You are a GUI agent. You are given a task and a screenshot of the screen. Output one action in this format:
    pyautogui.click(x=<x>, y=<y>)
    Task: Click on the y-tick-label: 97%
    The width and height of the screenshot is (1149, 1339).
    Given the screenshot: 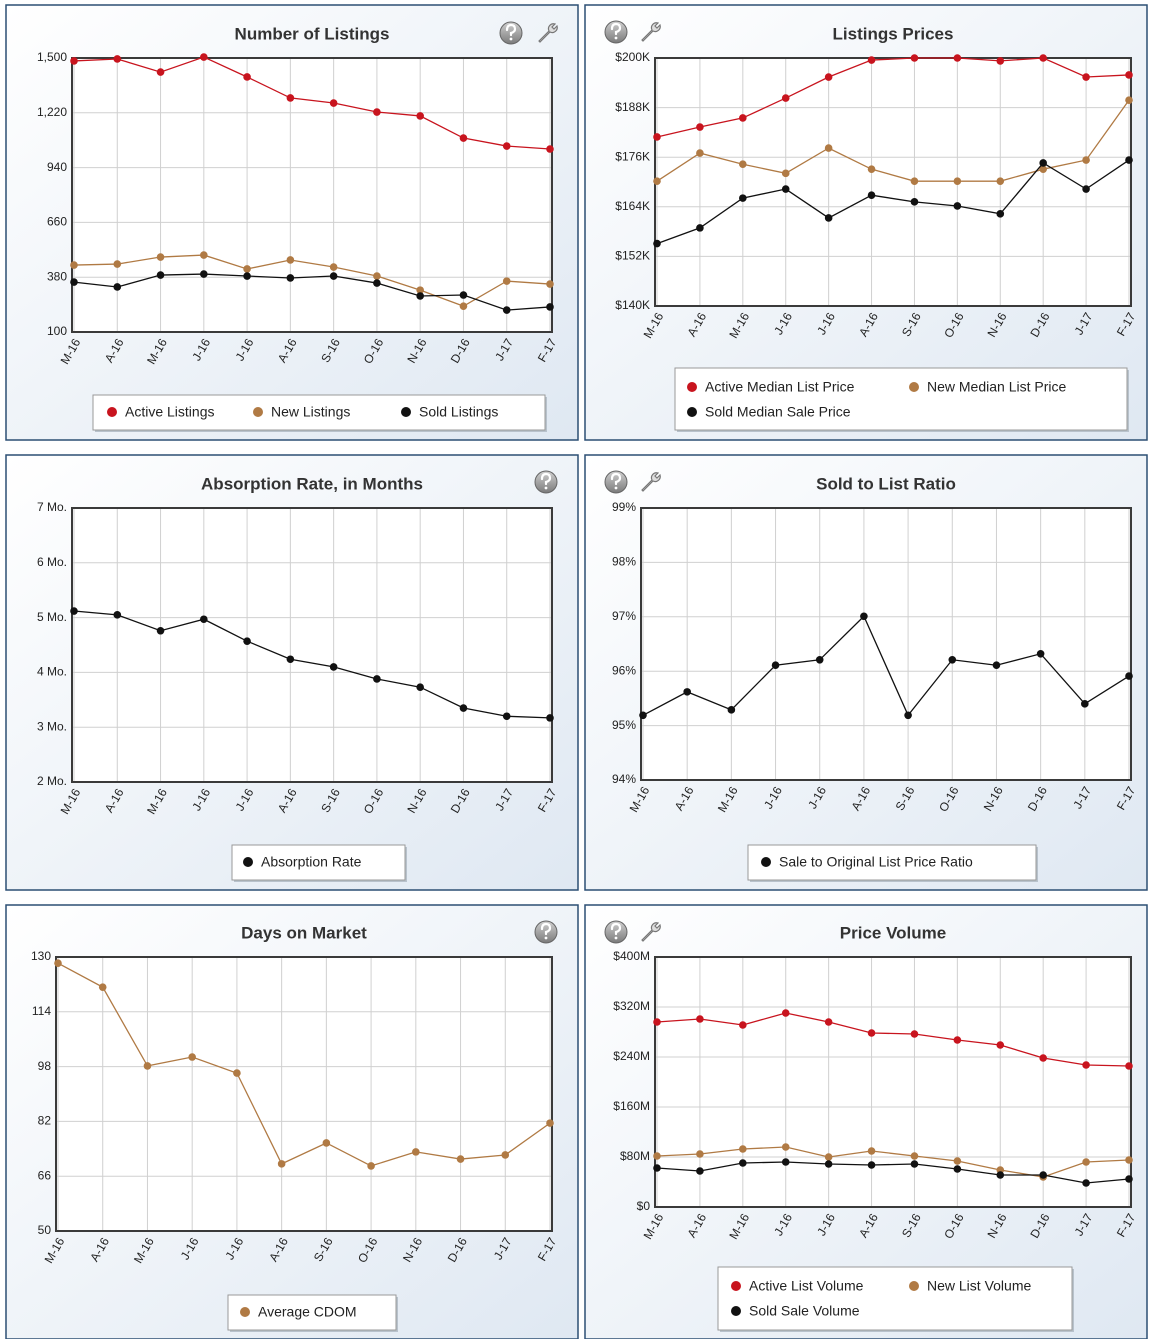 What is the action you would take?
    pyautogui.click(x=624, y=616)
    